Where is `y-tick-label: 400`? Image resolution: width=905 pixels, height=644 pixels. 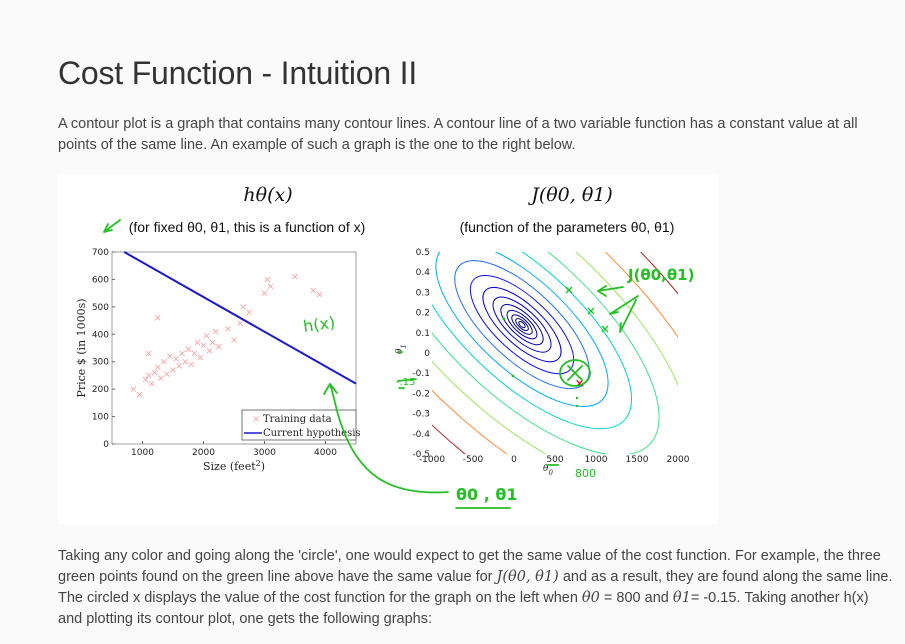
y-tick-label: 400 is located at coordinates (100, 335).